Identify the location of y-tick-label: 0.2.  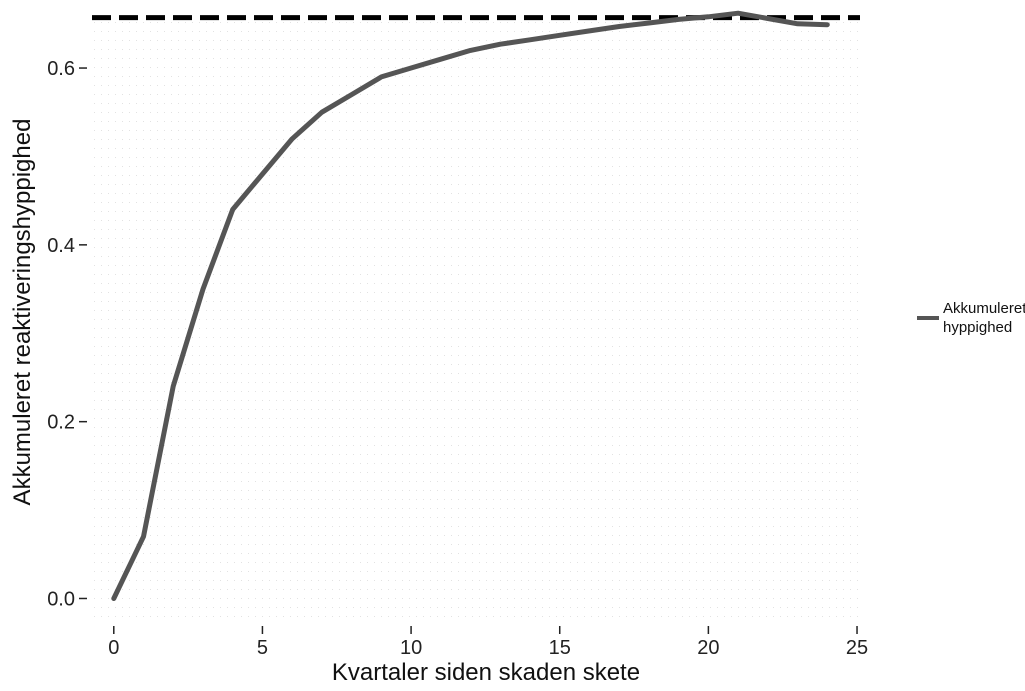
(61, 423).